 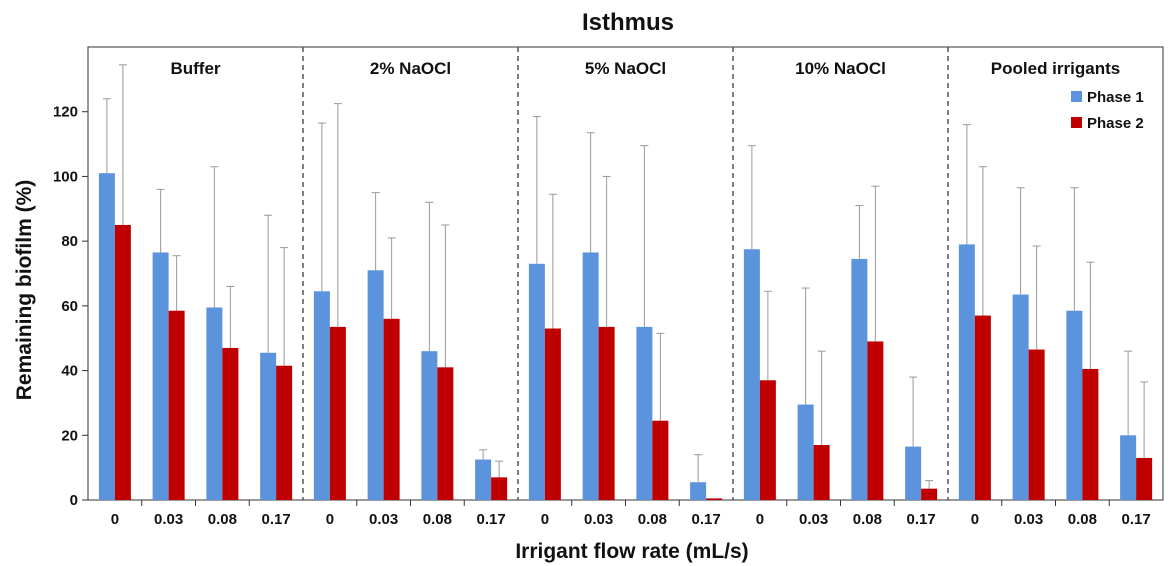 What do you see at coordinates (69, 306) in the screenshot?
I see `y-tick-label: 60` at bounding box center [69, 306].